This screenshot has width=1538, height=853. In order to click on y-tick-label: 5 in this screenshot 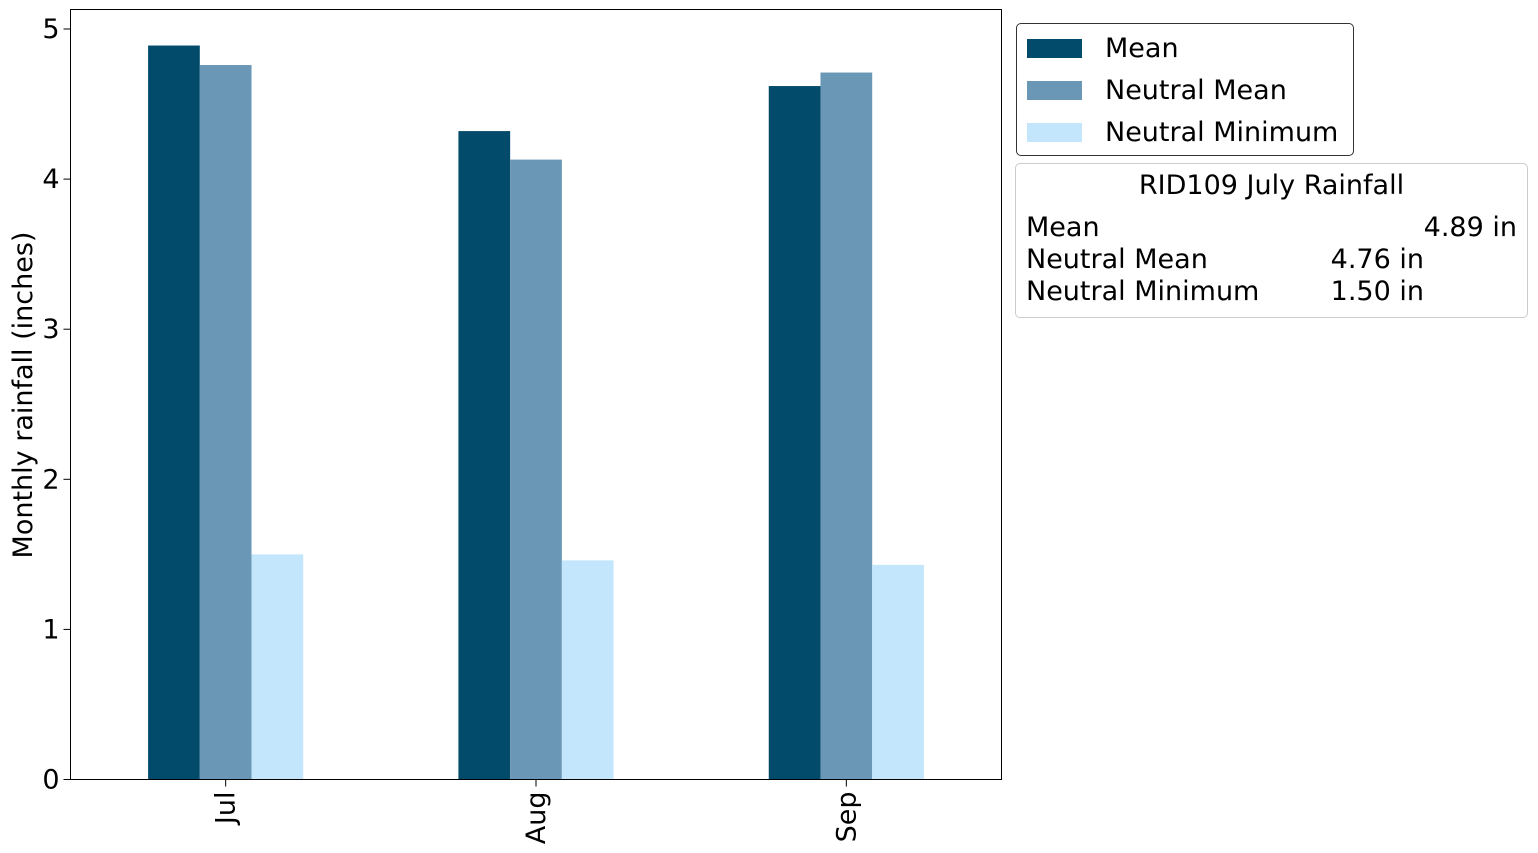, I will do `click(50, 29)`.